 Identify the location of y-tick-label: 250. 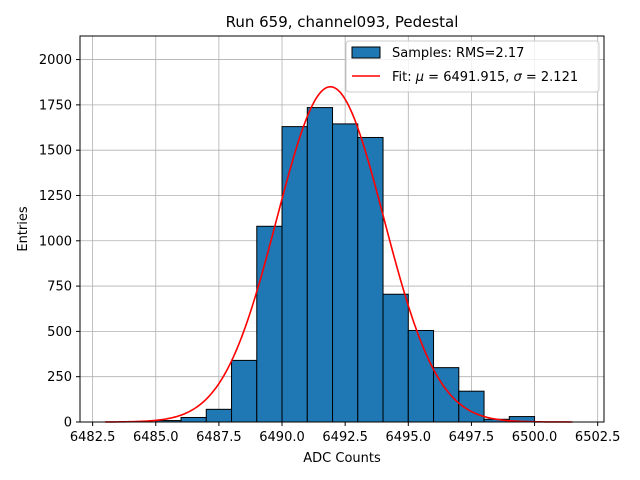
(59, 377).